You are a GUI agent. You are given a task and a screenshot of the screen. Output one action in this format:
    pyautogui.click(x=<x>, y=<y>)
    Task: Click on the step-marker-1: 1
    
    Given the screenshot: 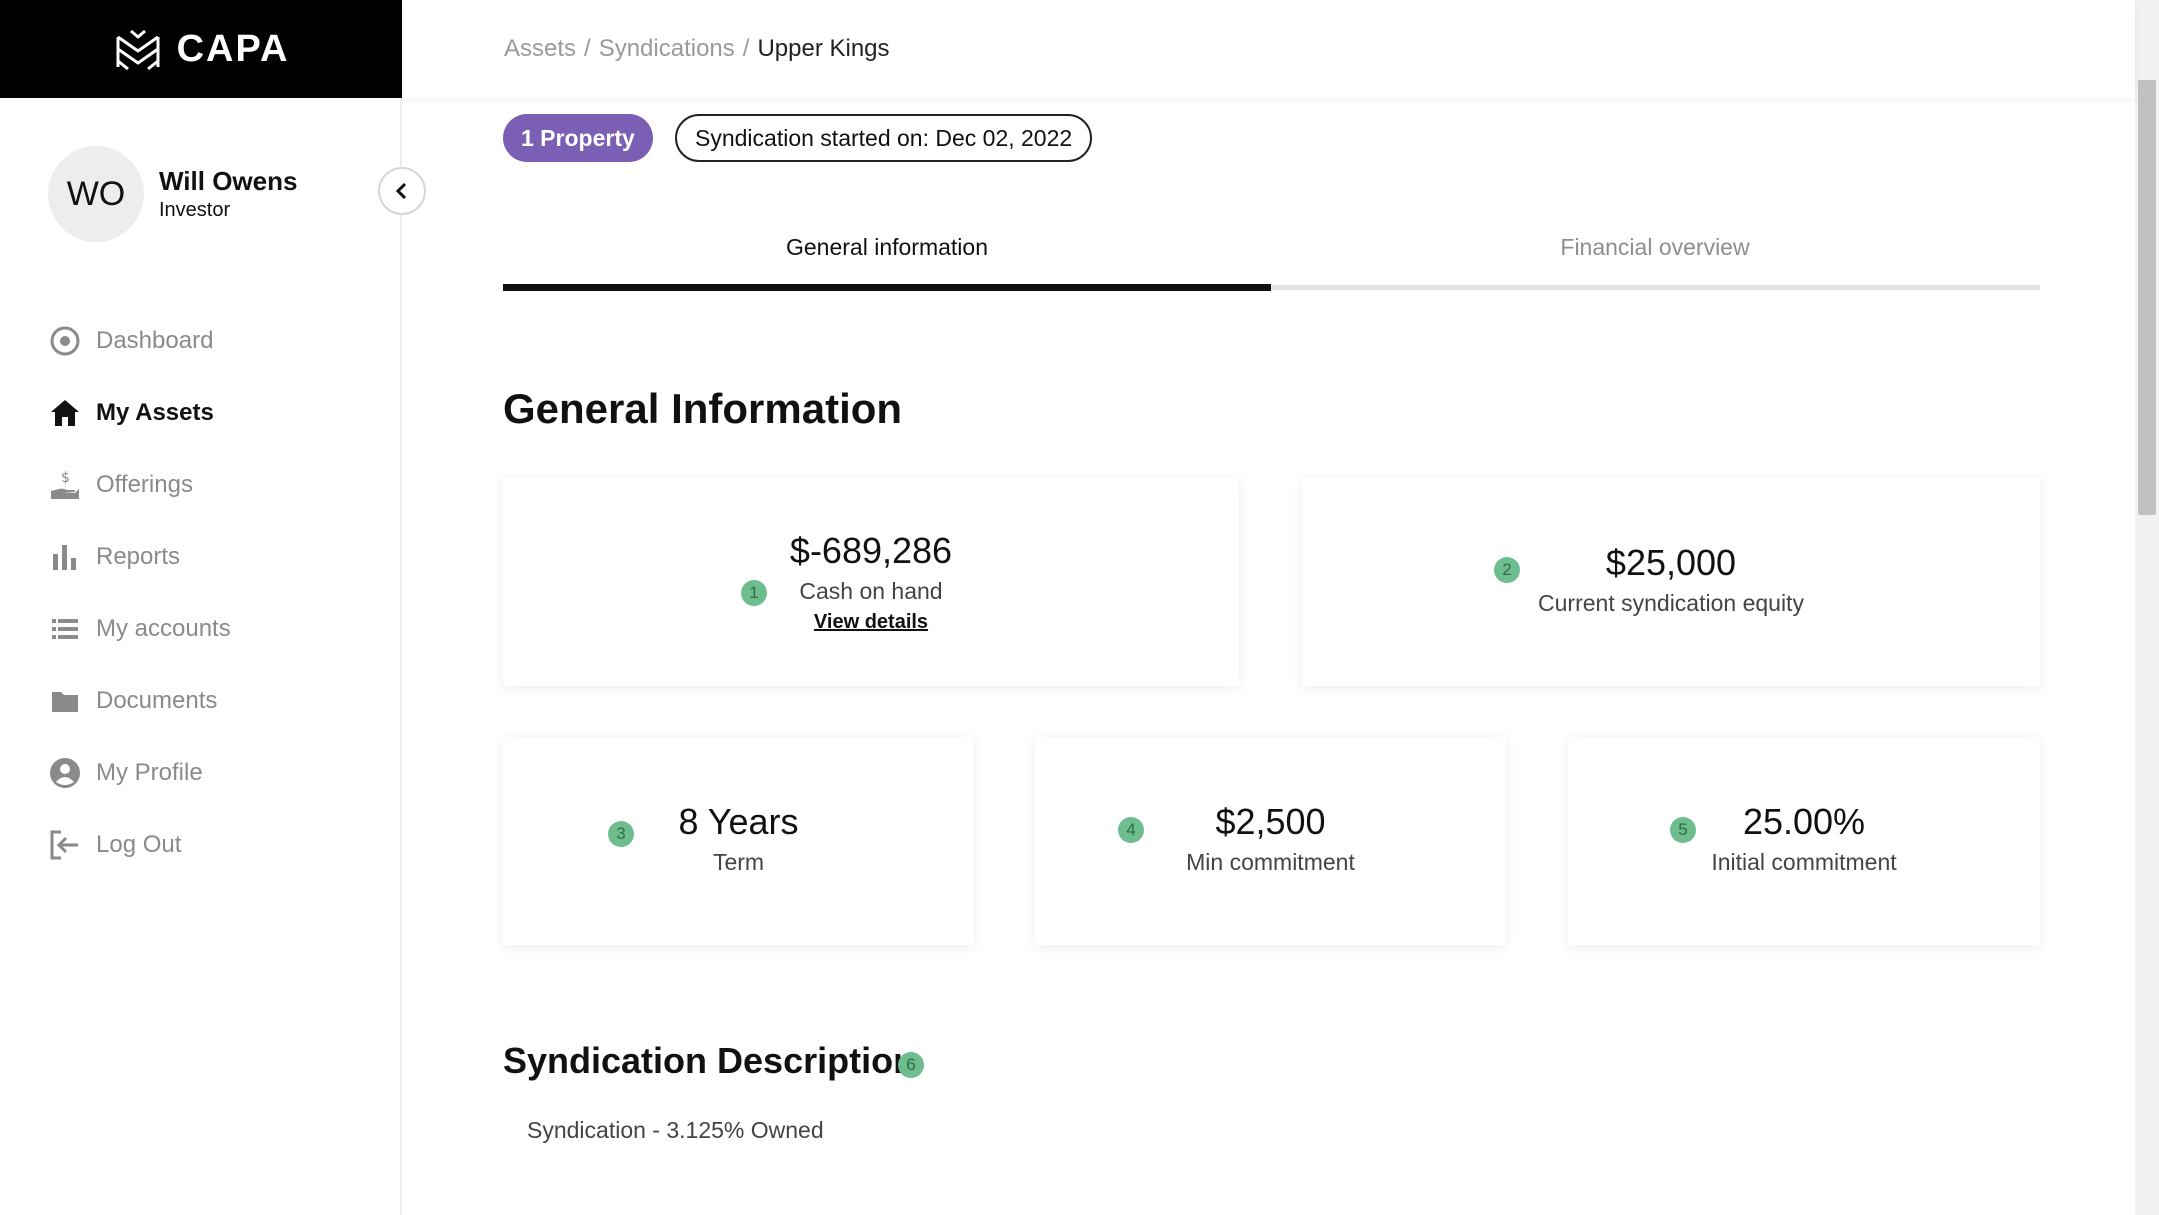 What is the action you would take?
    pyautogui.click(x=754, y=593)
    